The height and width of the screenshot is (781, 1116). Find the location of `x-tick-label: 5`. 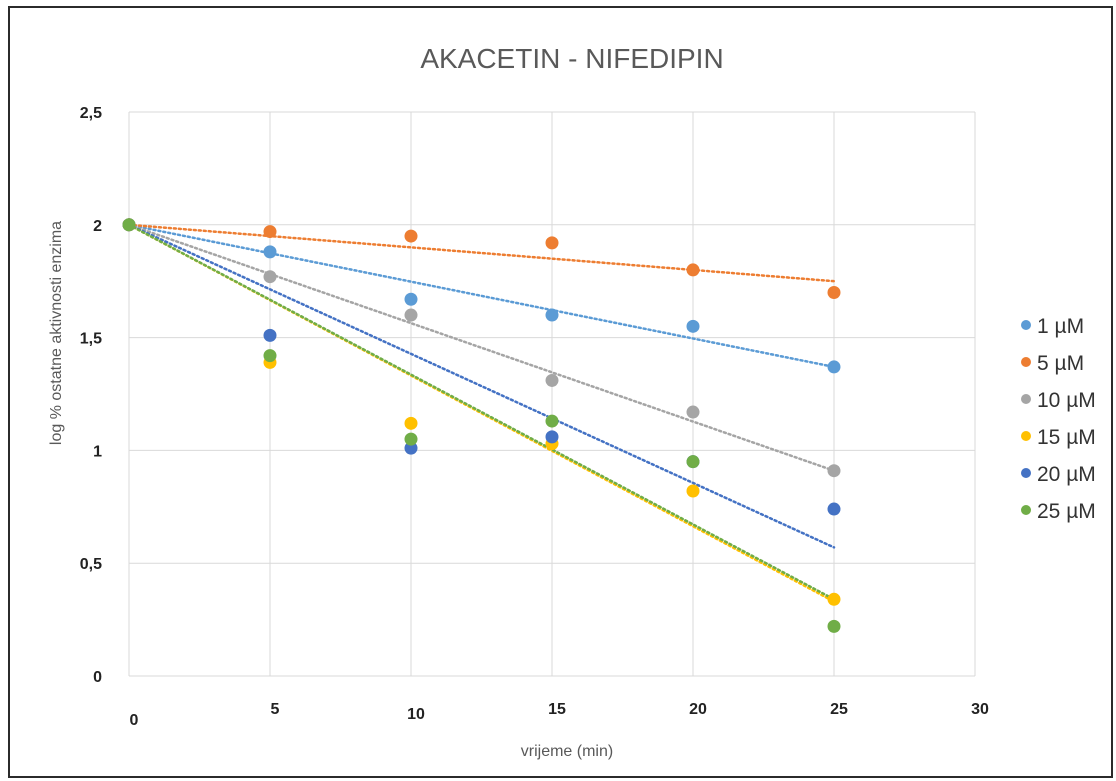

x-tick-label: 5 is located at coordinates (275, 709).